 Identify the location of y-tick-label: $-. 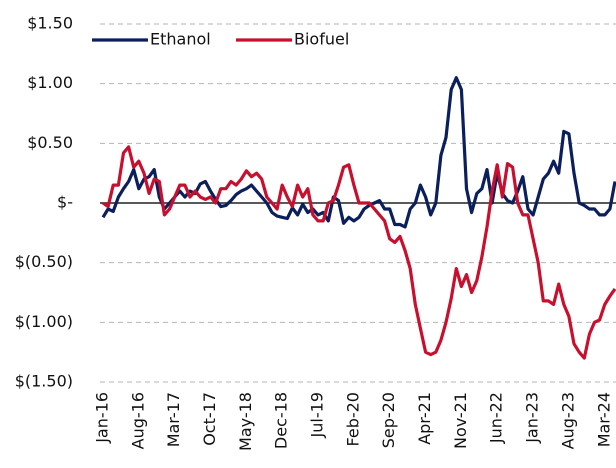
(65, 202).